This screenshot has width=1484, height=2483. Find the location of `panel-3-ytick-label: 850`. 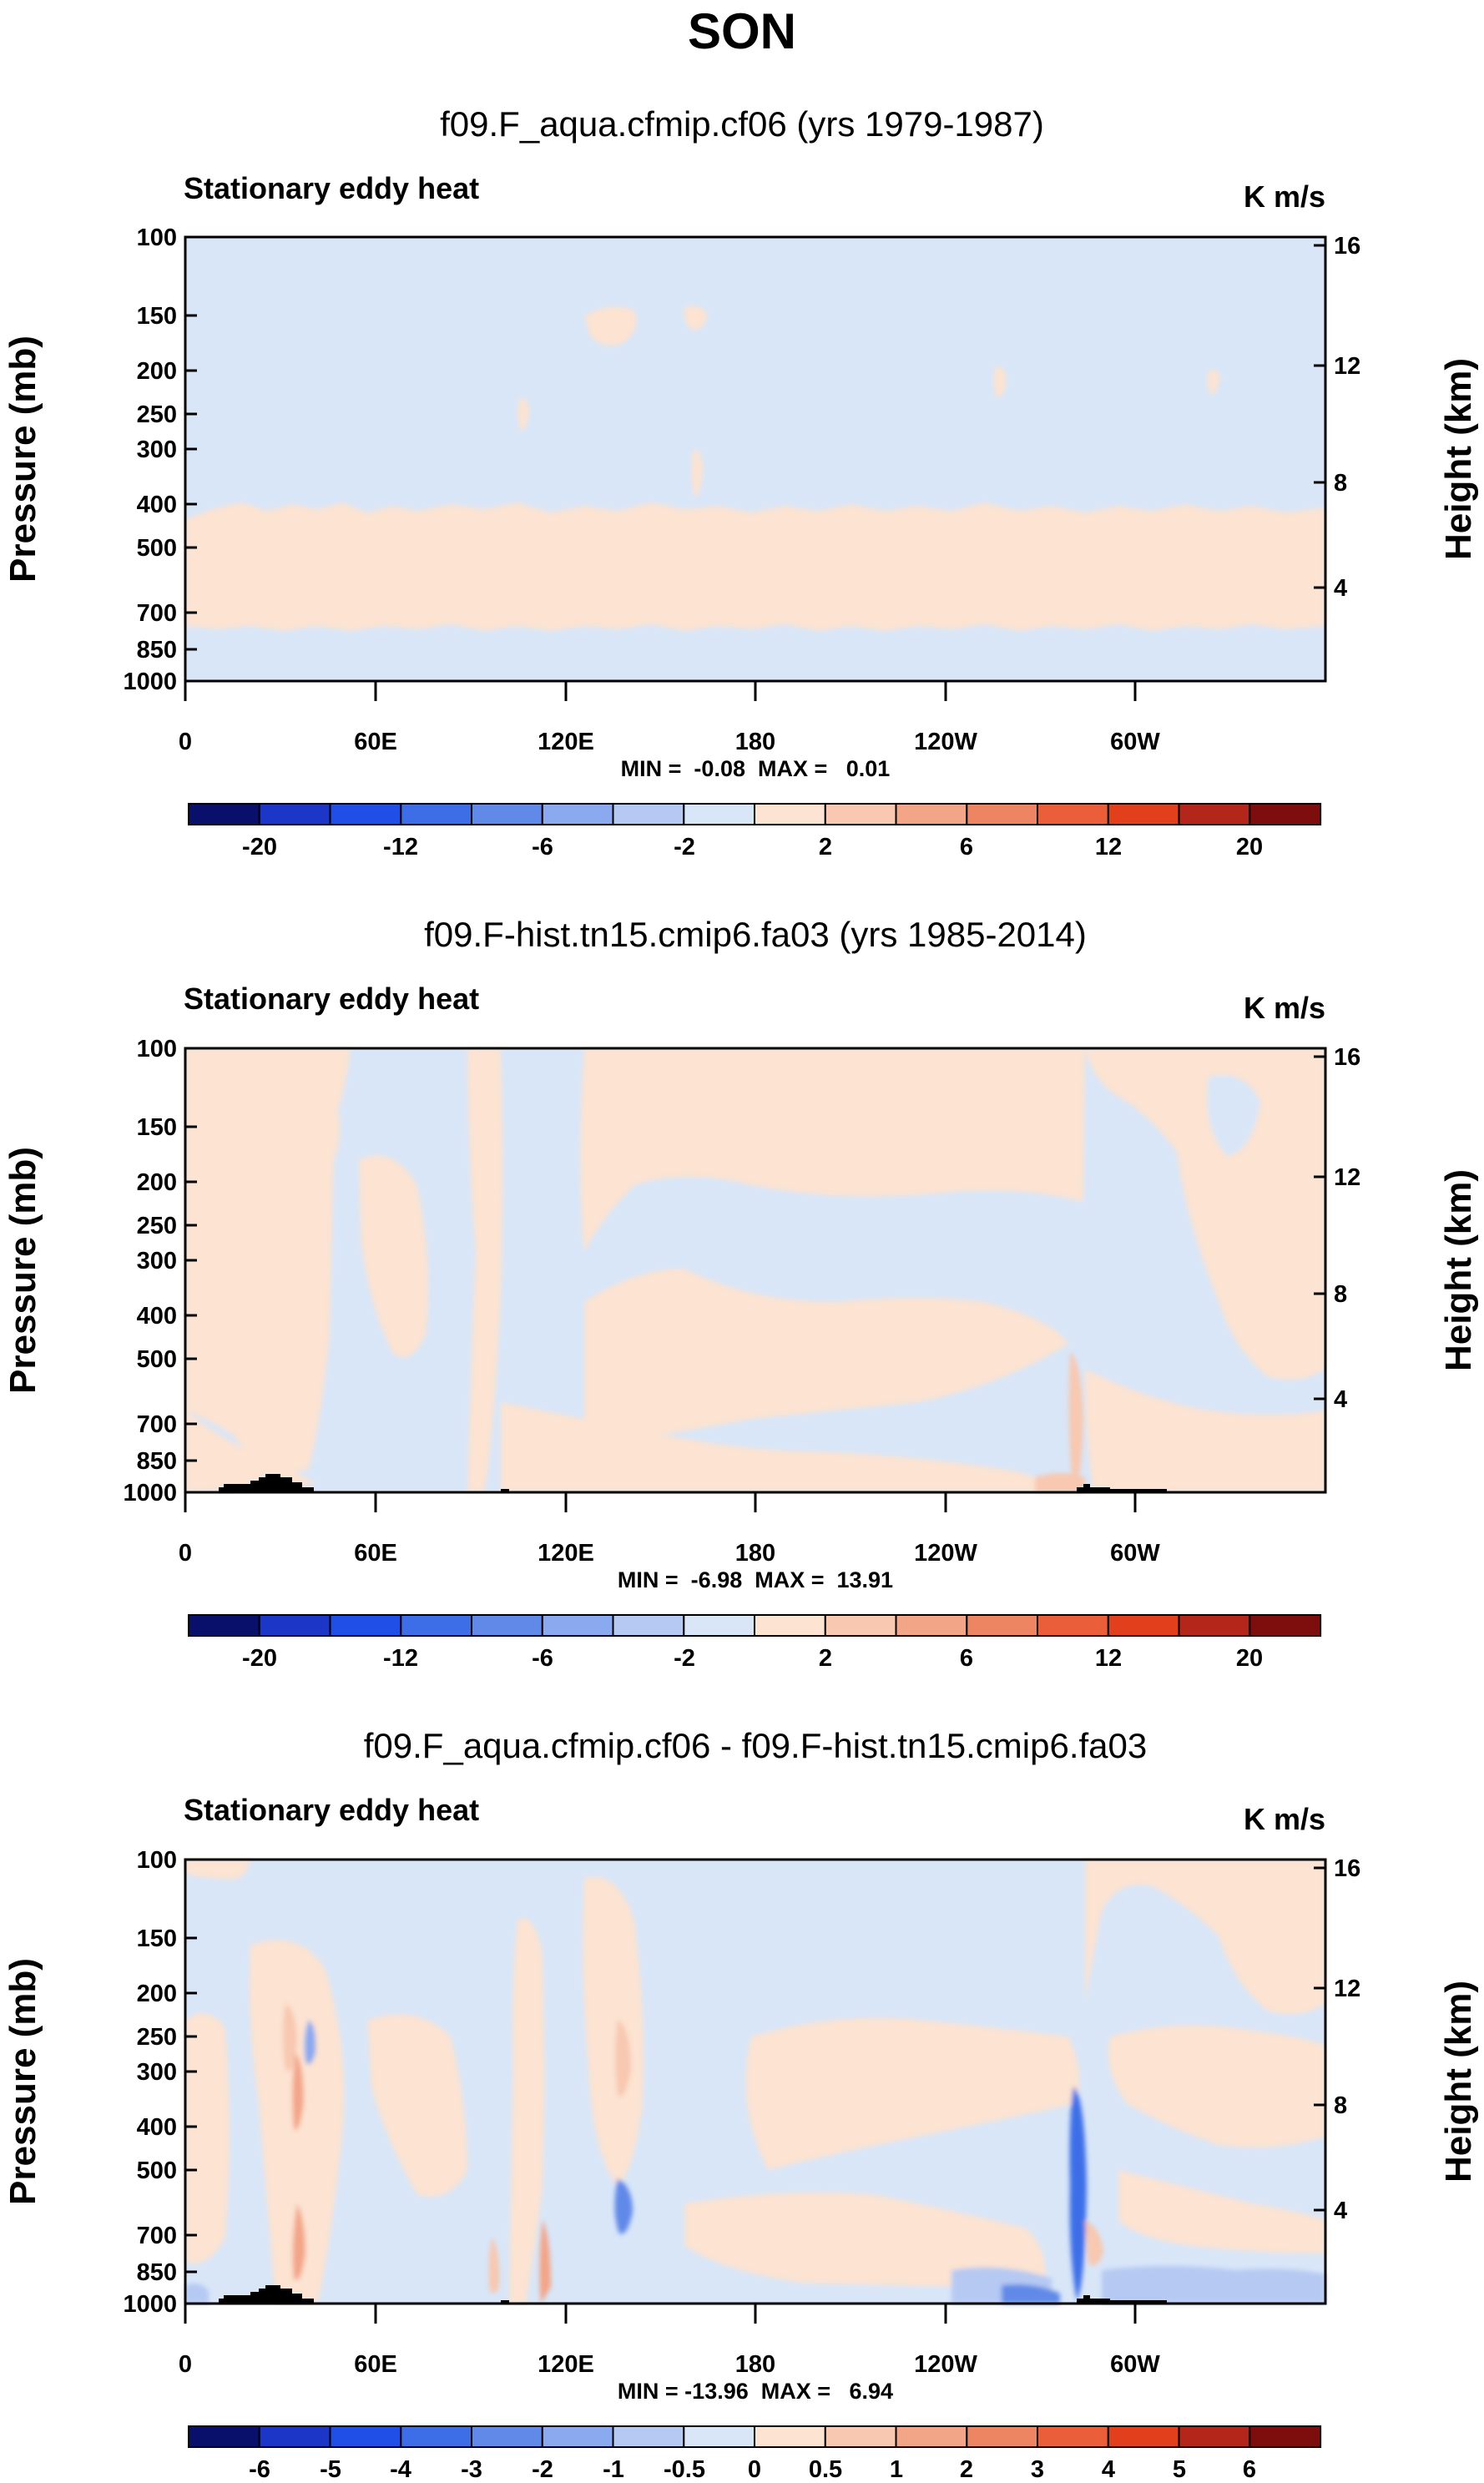

panel-3-ytick-label: 850 is located at coordinates (157, 2272).